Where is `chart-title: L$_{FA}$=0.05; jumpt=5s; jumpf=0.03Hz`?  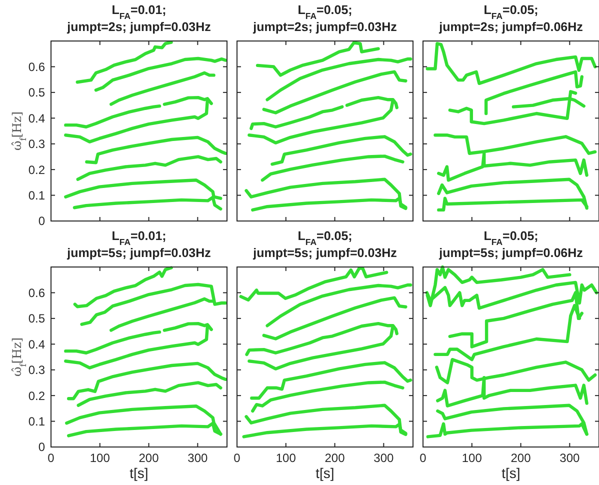 chart-title: L$_{FA}$=0.05; jumpt=5s; jumpf=0.03Hz is located at coordinates (324, 244).